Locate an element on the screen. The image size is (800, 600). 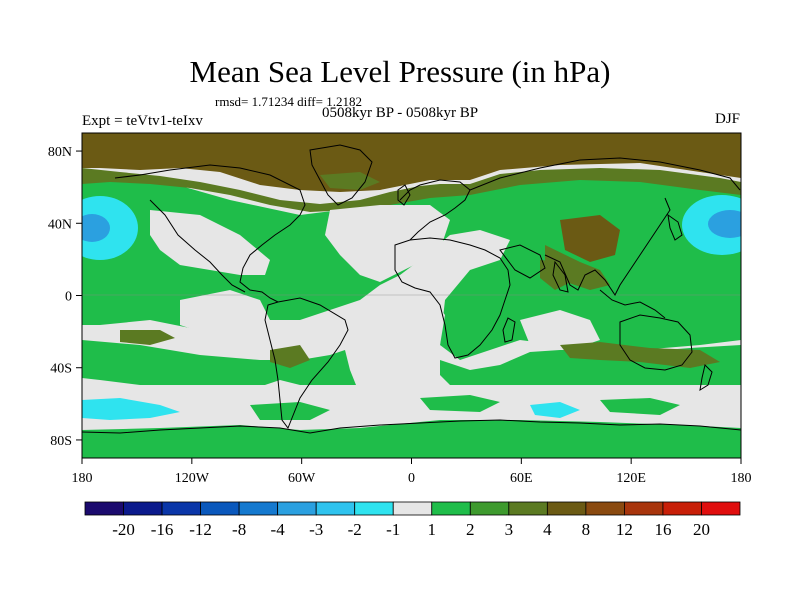
coast-antarctica is located at coordinates (411, 426).